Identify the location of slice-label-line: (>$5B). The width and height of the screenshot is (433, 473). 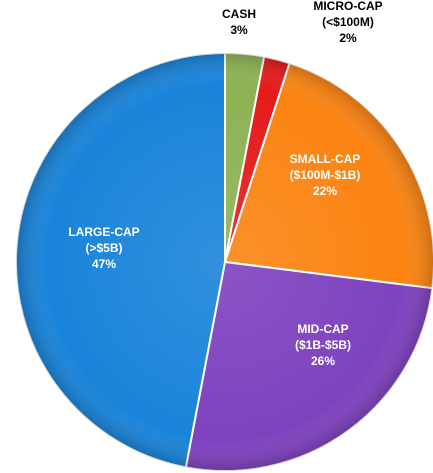
(103, 248).